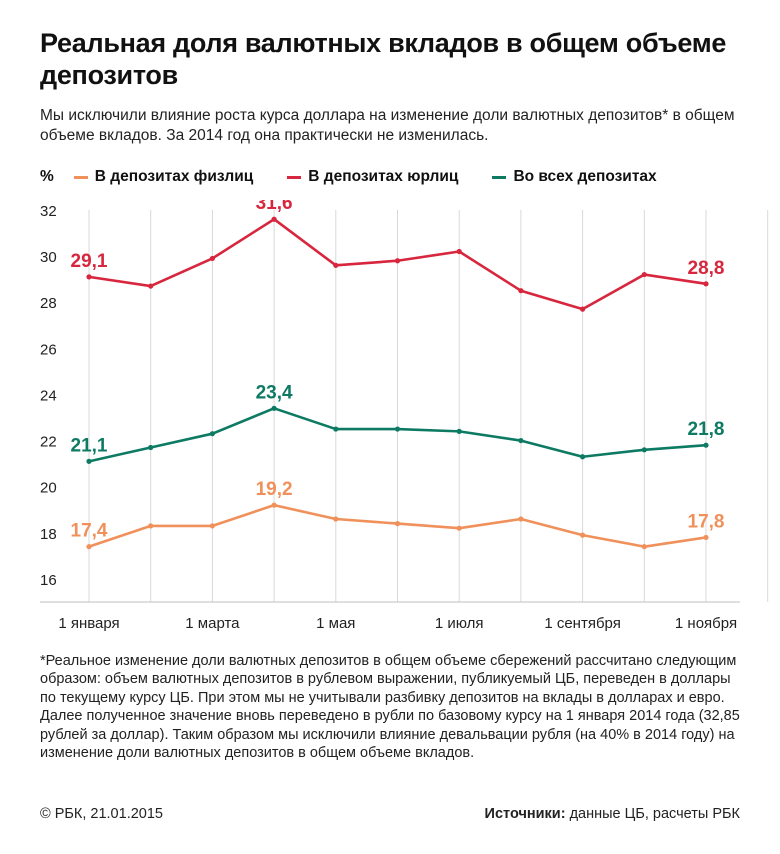 This screenshot has width=780, height=854. I want to click on unit-label: %, so click(47, 176).